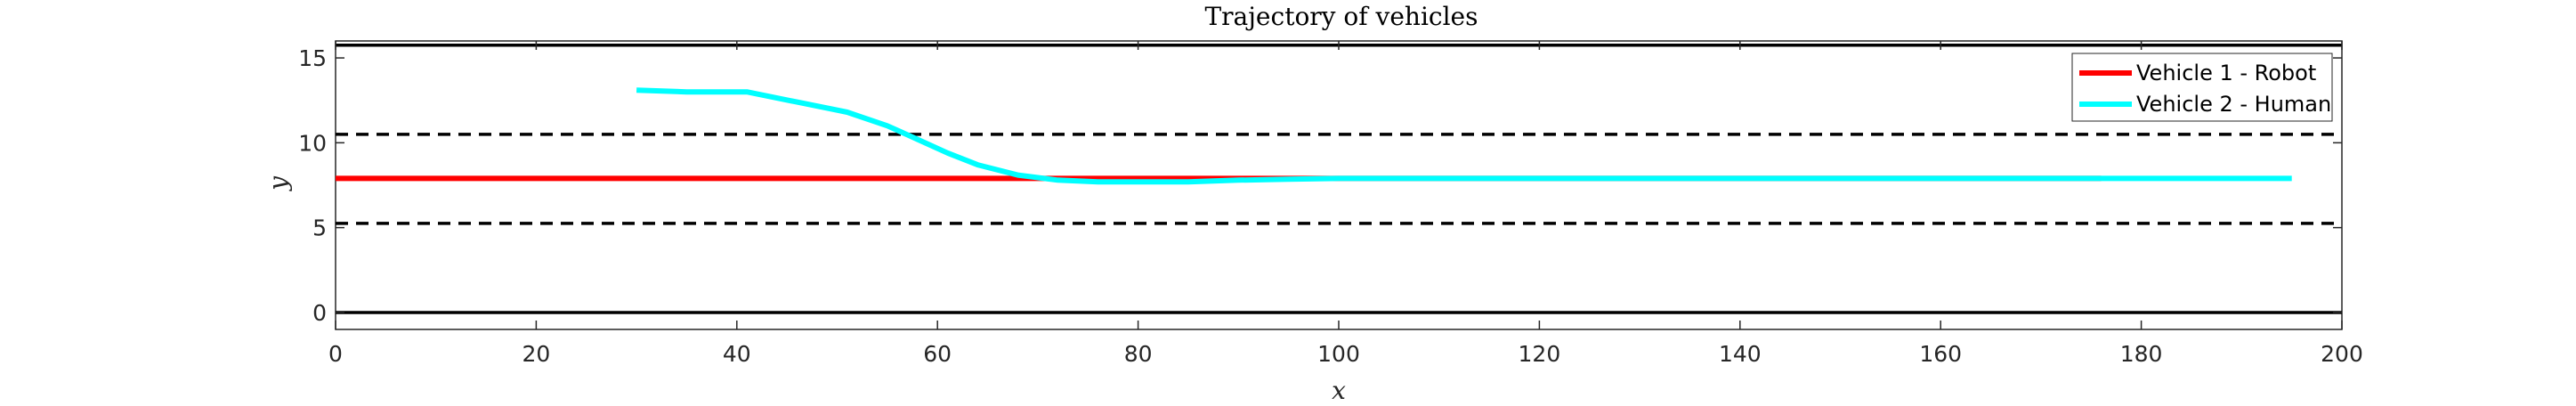 The height and width of the screenshot is (406, 2576). Describe the element at coordinates (312, 143) in the screenshot. I see `y-tick-label: 10` at that location.